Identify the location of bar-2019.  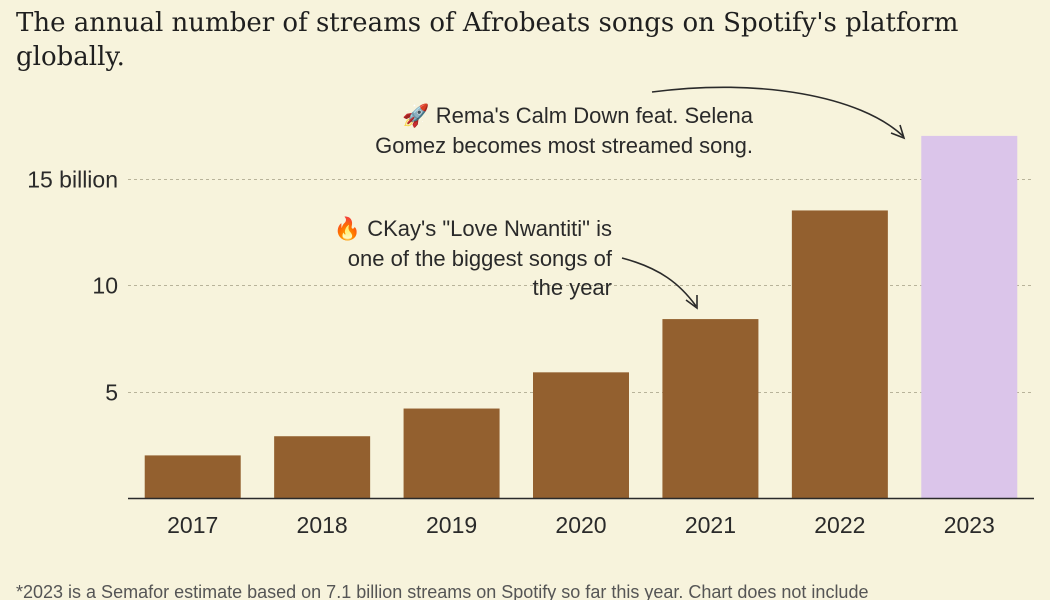
(451, 453).